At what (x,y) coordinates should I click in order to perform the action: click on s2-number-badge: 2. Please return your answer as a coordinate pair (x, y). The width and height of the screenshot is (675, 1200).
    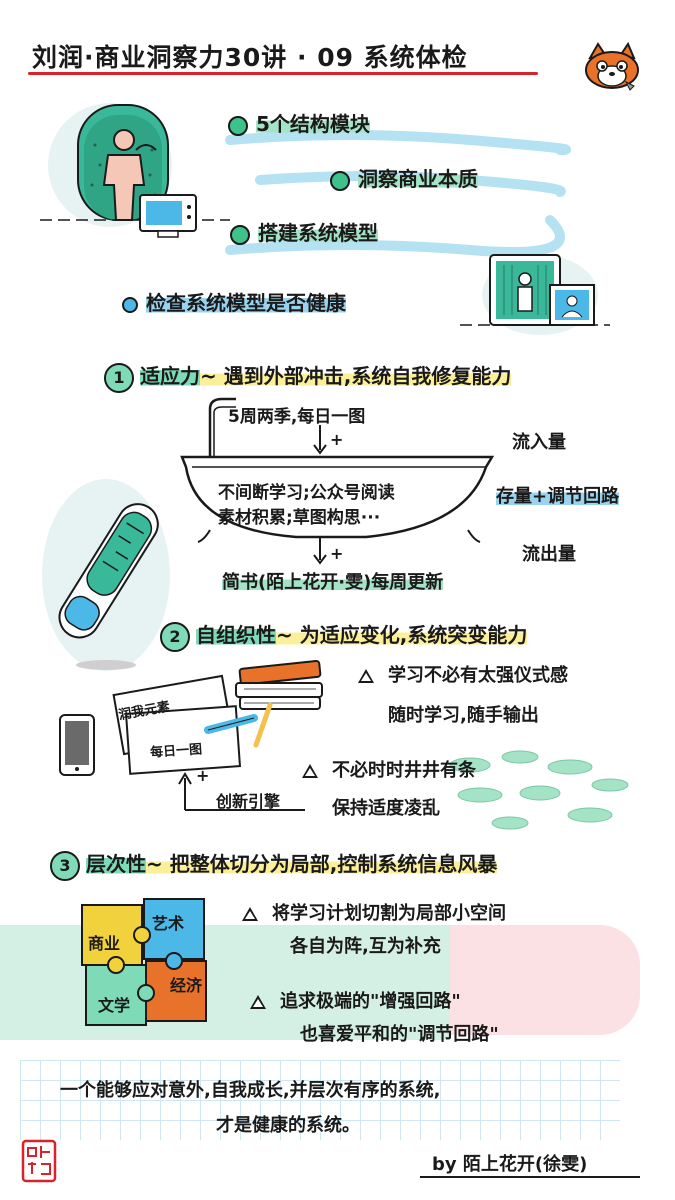
    Looking at the image, I should click on (175, 636).